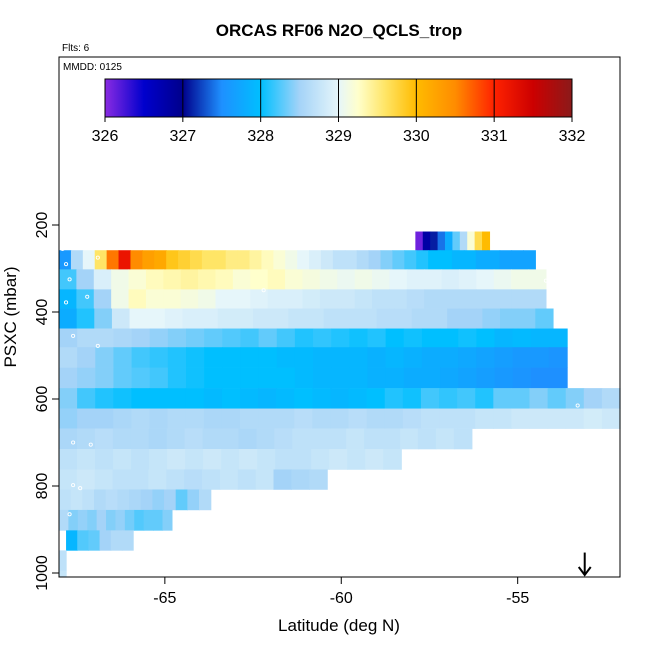  Describe the element at coordinates (260, 136) in the screenshot. I see `colorbar-tick-label: 328` at that location.